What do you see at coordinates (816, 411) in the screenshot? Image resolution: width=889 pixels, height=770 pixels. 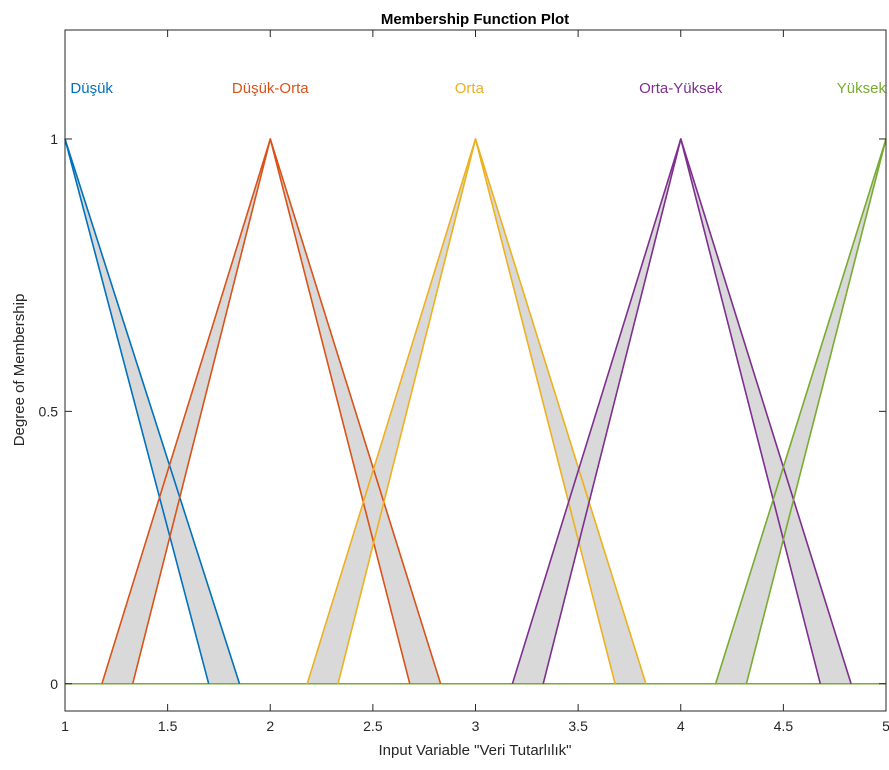 I see `series-5-lower-line` at bounding box center [816, 411].